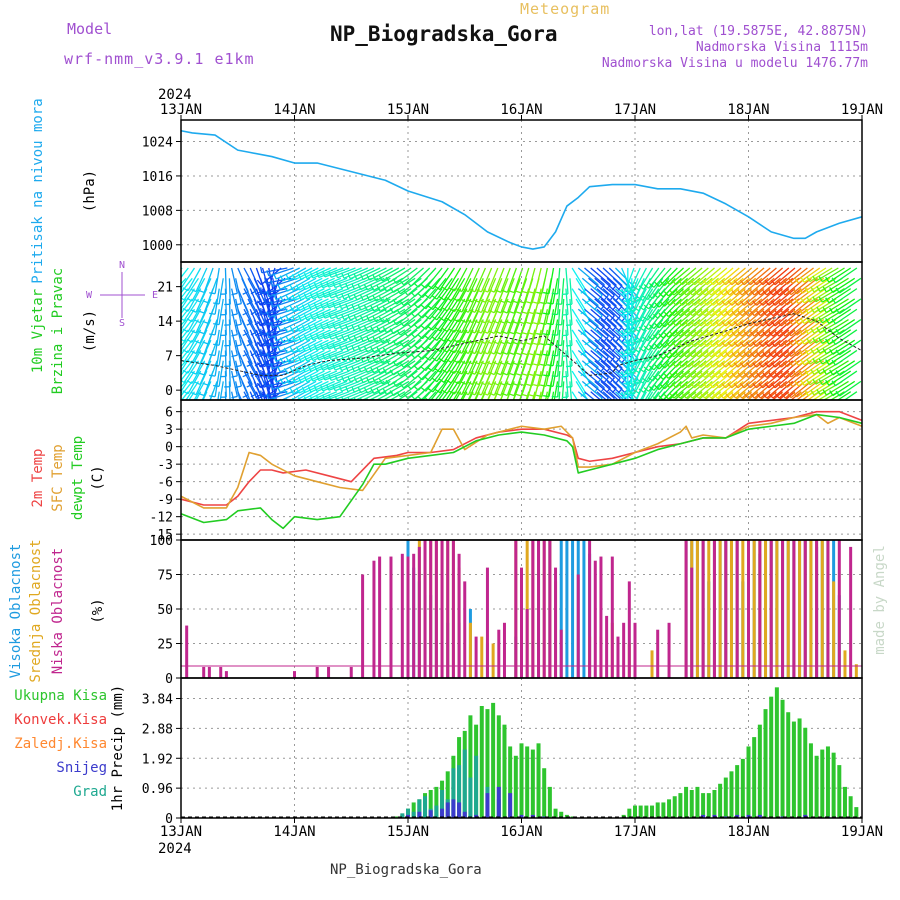 The image size is (900, 900). I want to click on station-title: NP_Biogradska_Gora, so click(444, 34).